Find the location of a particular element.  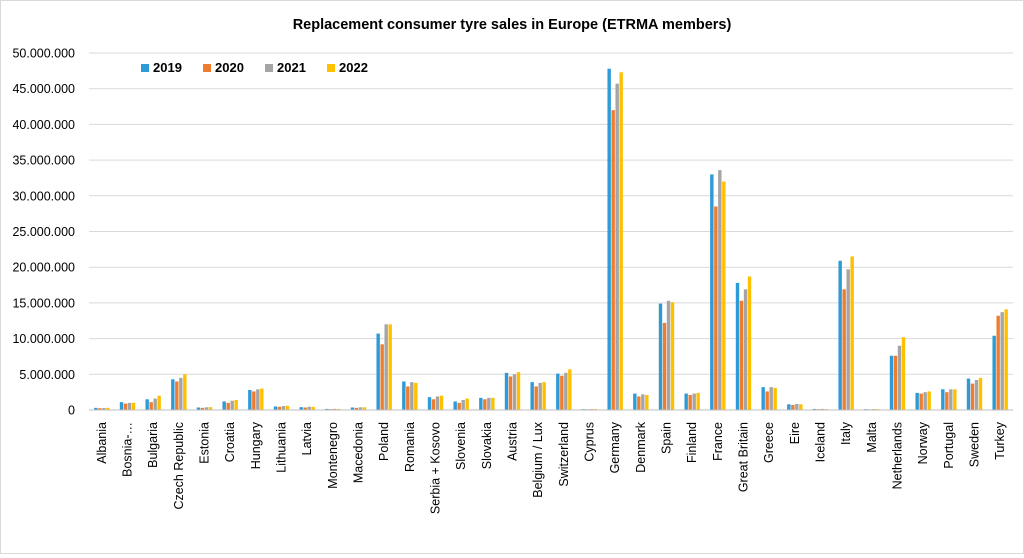

legend-item: 2022 is located at coordinates (347, 67).